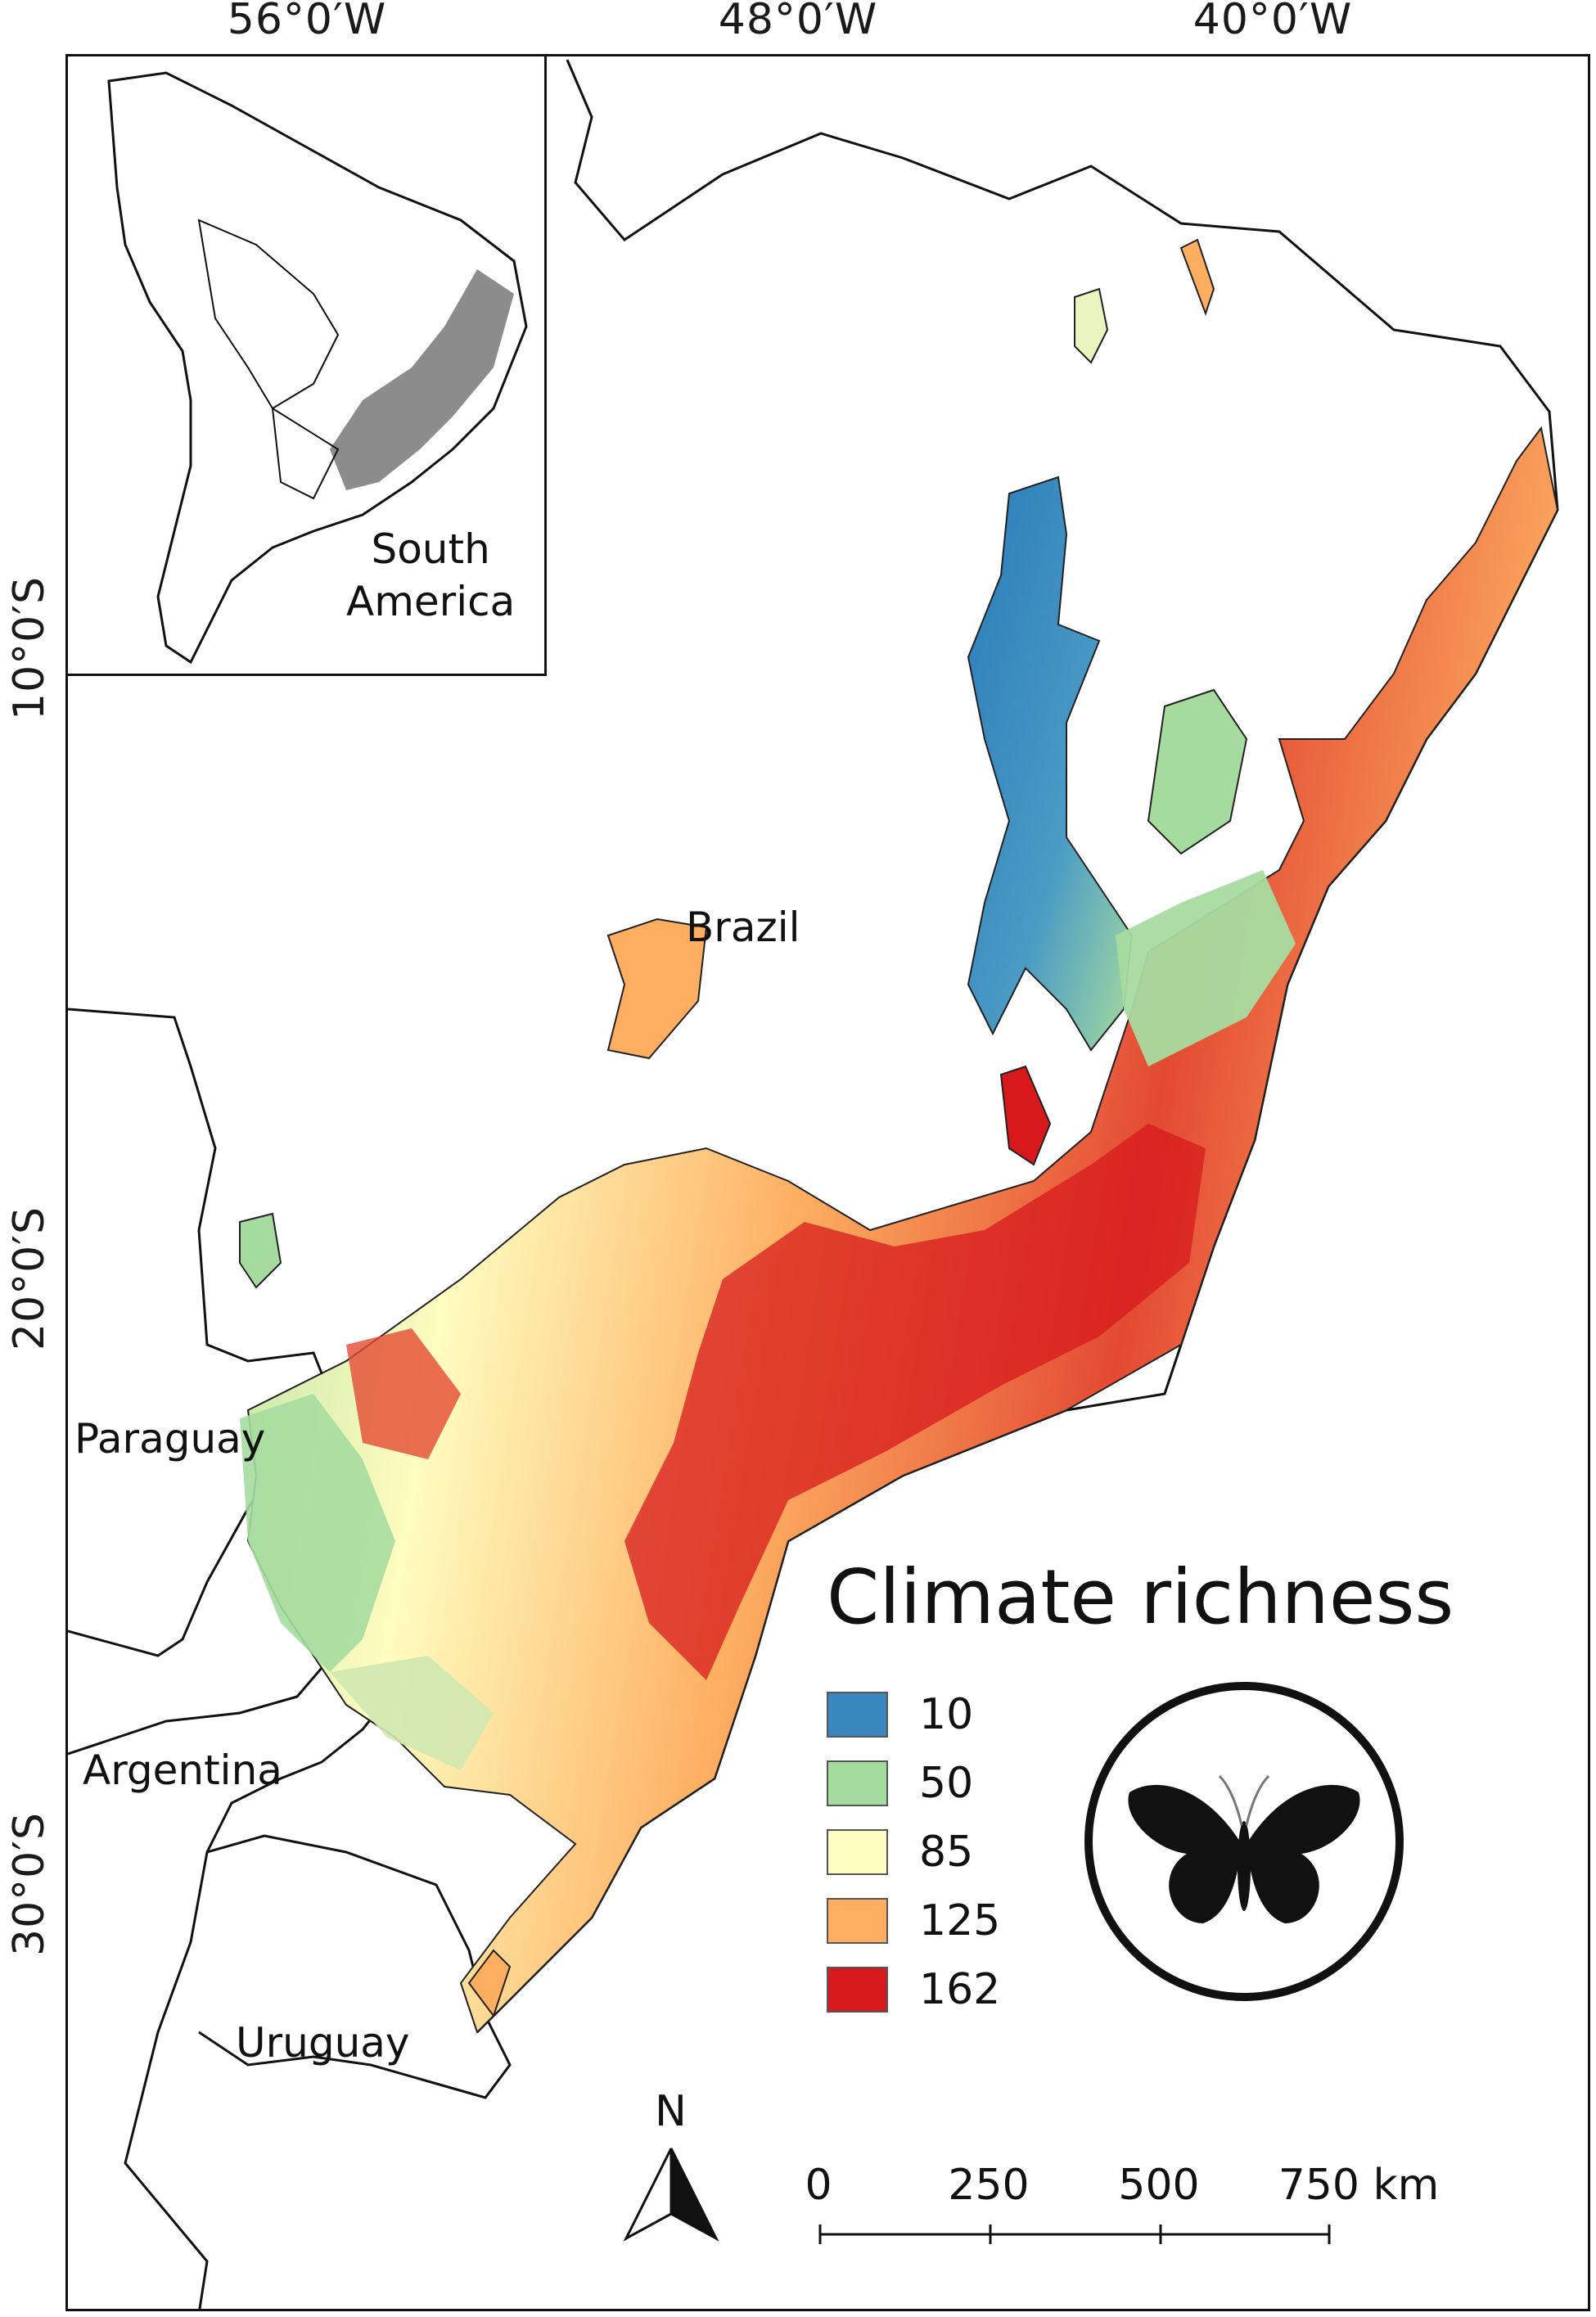 The width and height of the screenshot is (1596, 2317). Describe the element at coordinates (307, 22) in the screenshot. I see `longitude-label-56w: 56°0′W` at that location.